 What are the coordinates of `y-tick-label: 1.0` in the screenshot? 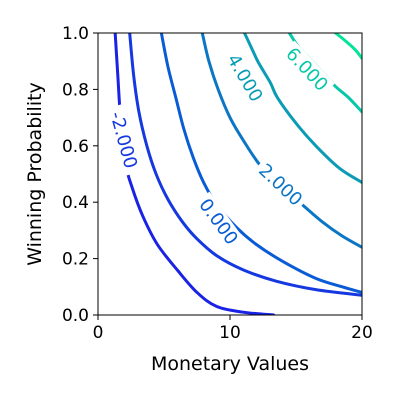 It's located at (75, 34).